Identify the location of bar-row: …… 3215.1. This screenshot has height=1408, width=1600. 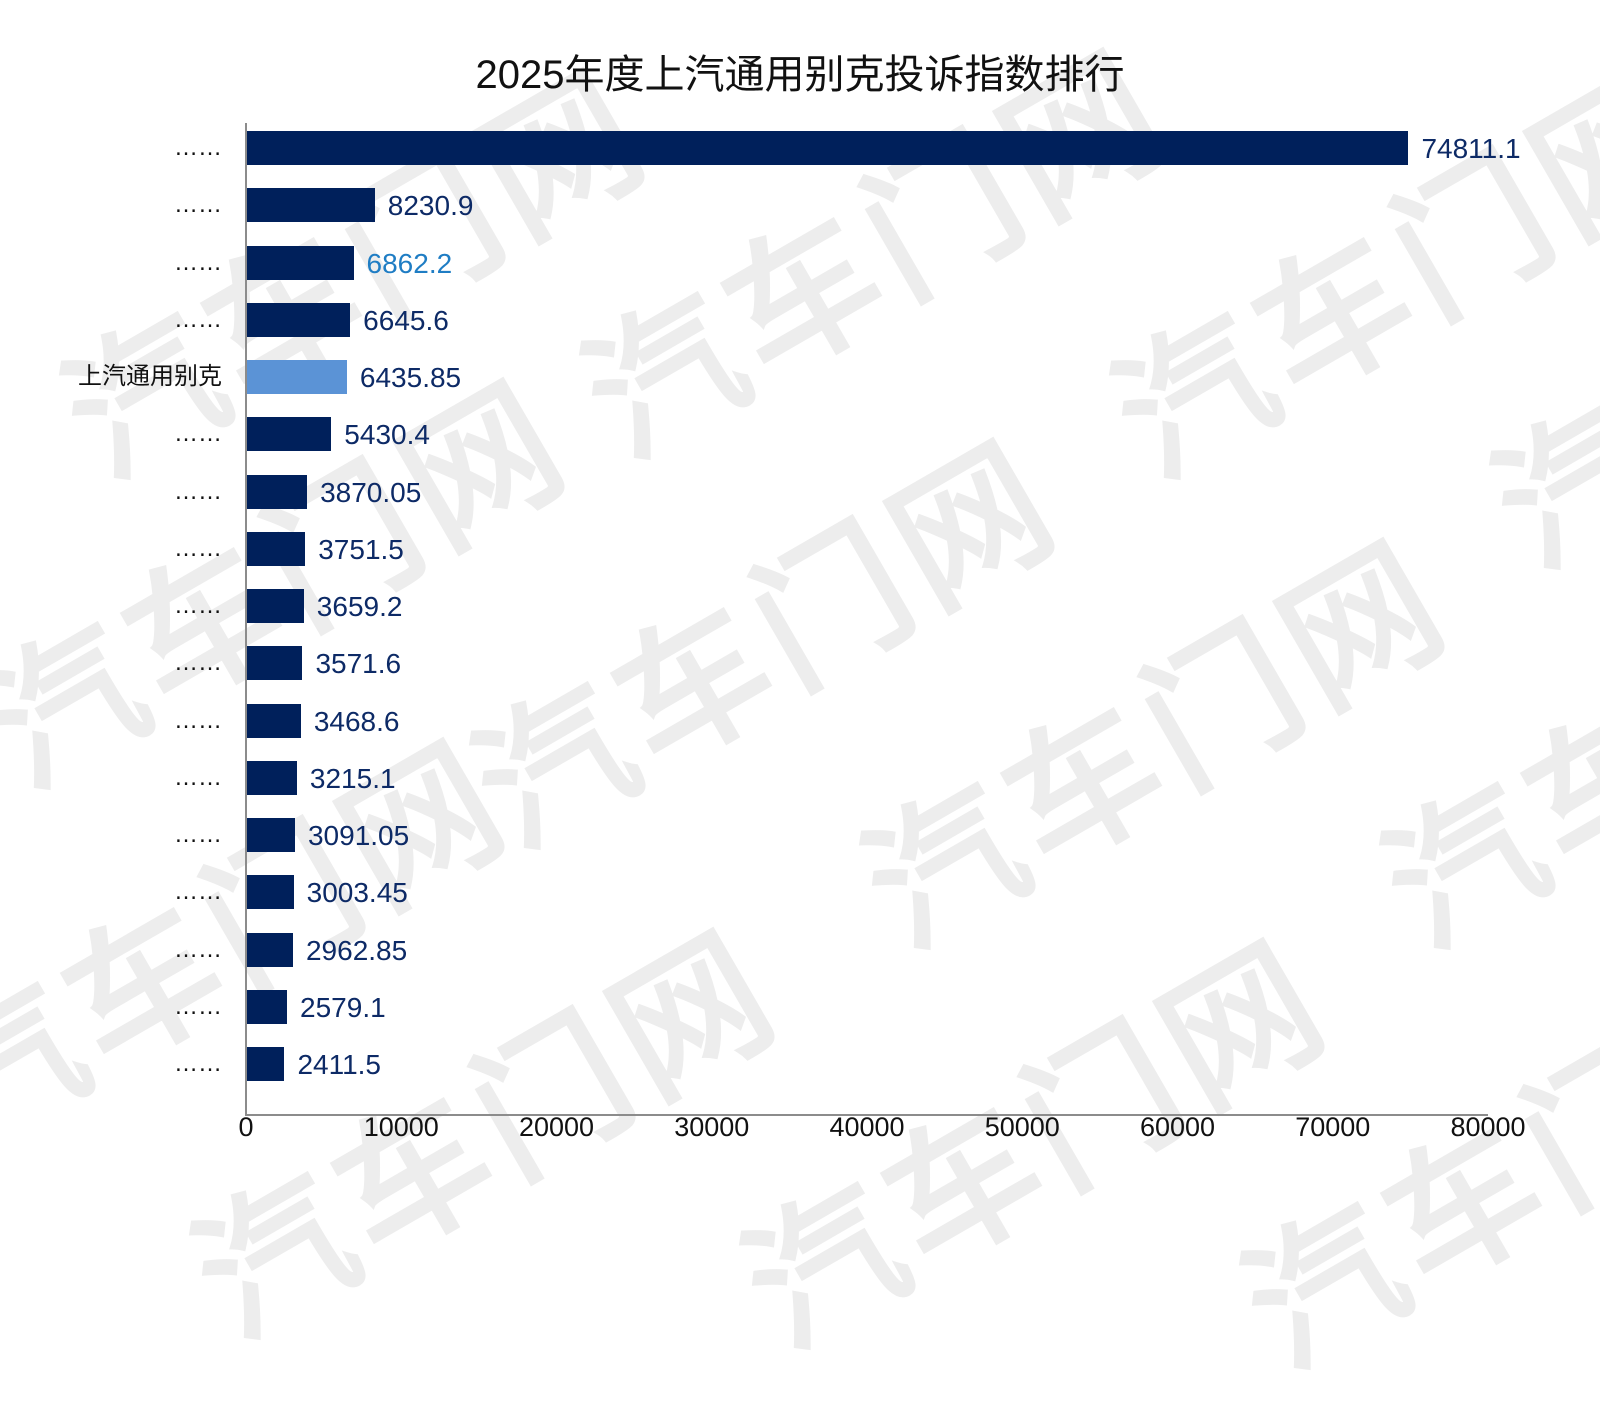
(800, 777).